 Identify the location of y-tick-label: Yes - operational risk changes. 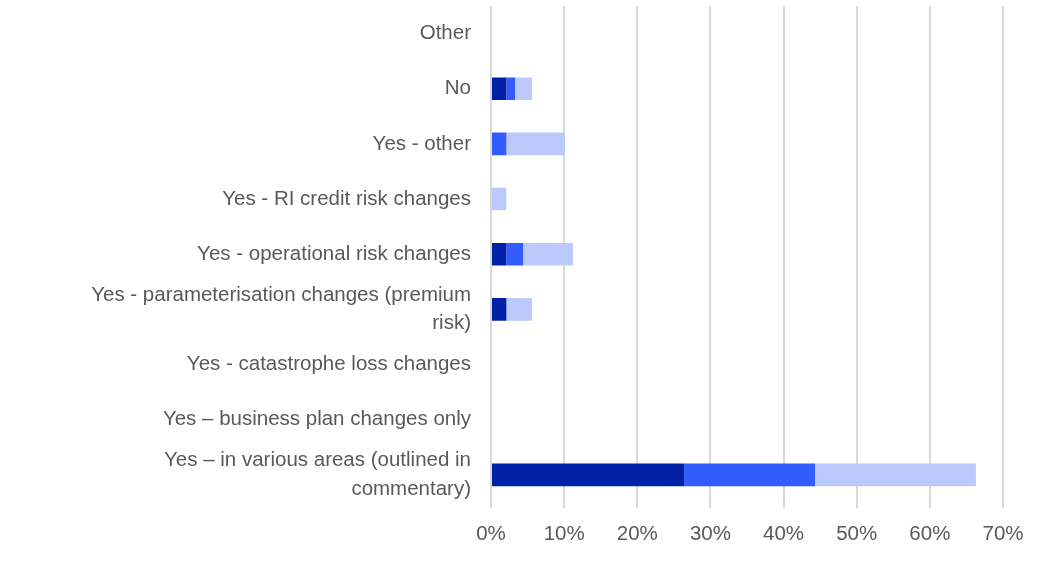
(334, 252).